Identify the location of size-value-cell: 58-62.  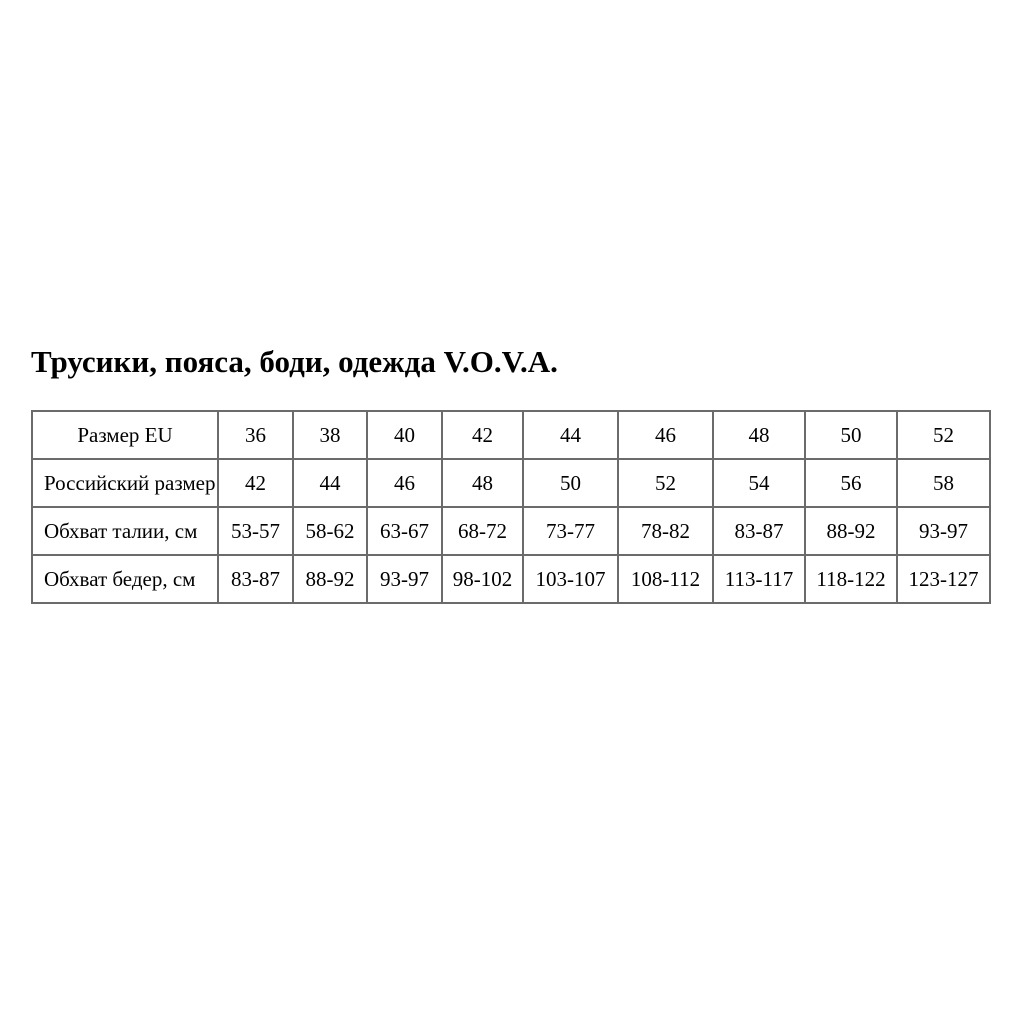
(330, 531).